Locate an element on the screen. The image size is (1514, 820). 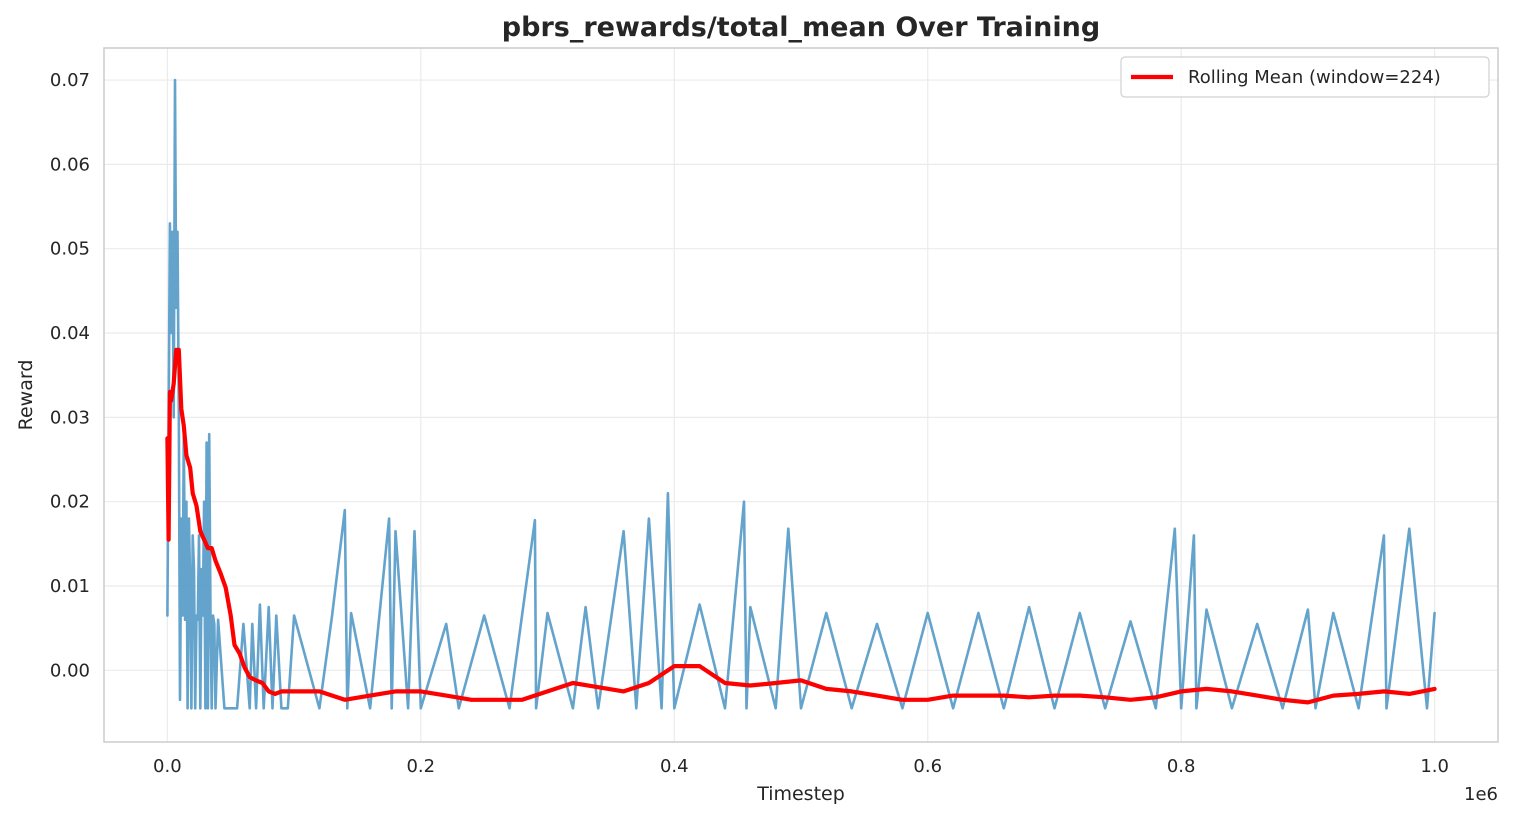
x-tick-label: 0.8 is located at coordinates (1181, 766).